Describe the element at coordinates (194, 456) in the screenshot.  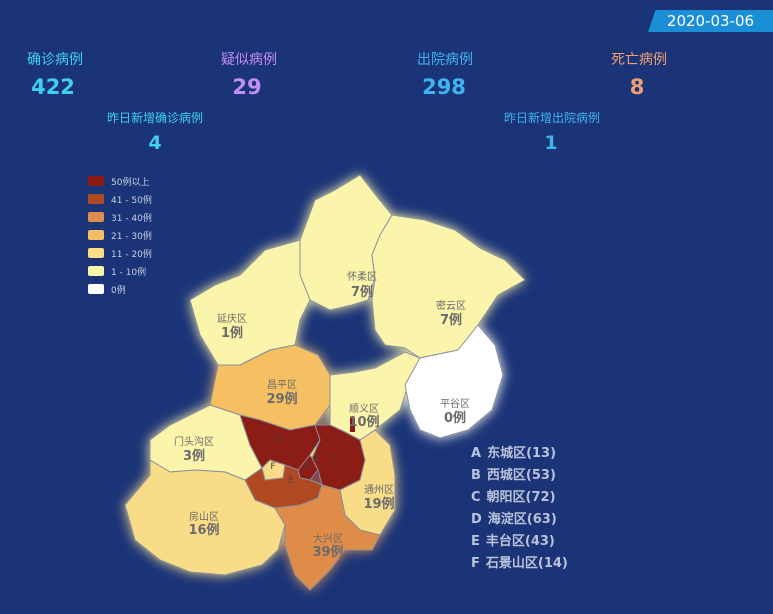
I see `district-count: 3例` at that location.